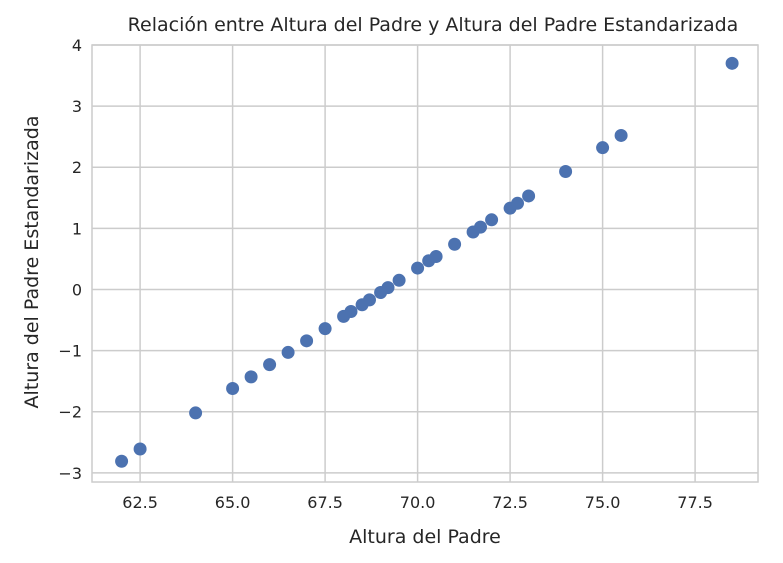 This screenshot has width=783, height=563. I want to click on x-tick-label: 67.5, so click(325, 502).